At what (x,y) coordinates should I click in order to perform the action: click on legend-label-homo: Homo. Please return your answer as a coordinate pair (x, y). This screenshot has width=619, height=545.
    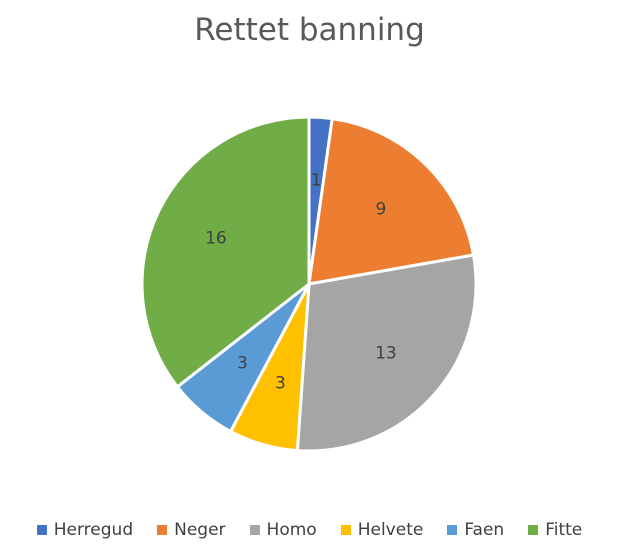
    Looking at the image, I should click on (291, 530).